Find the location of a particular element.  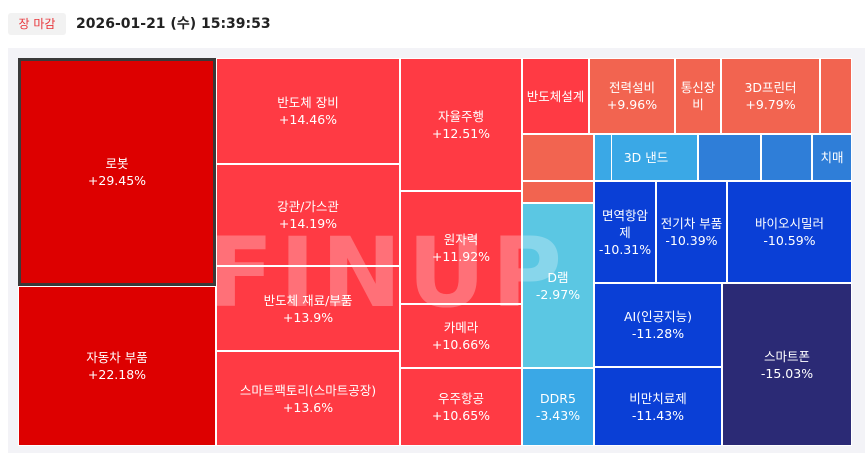

tile-change: -10.31% is located at coordinates (625, 249).